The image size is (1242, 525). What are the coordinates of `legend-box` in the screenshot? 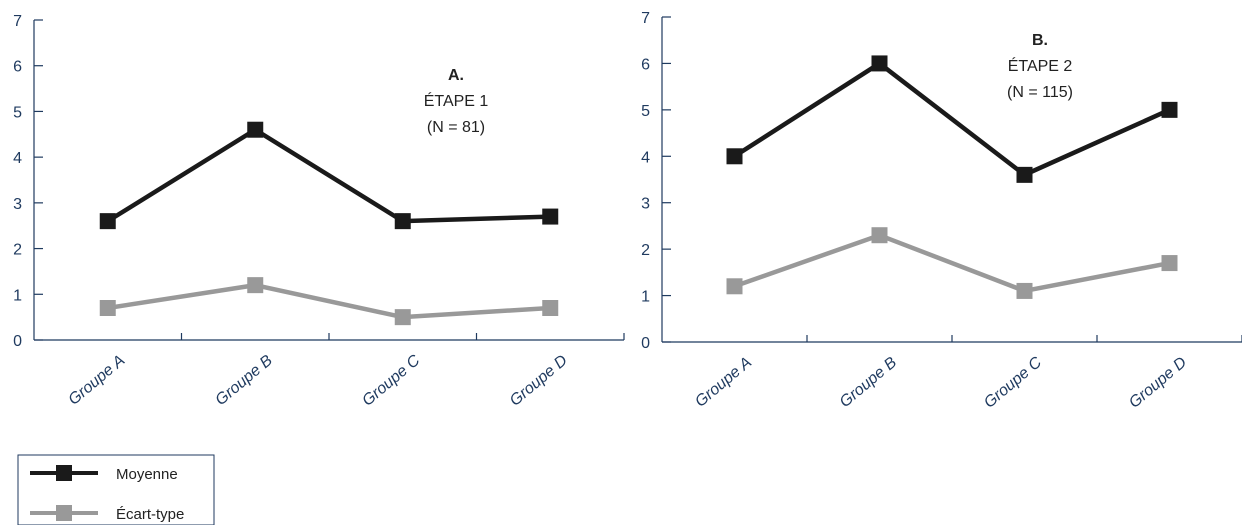 It's located at (116, 489).